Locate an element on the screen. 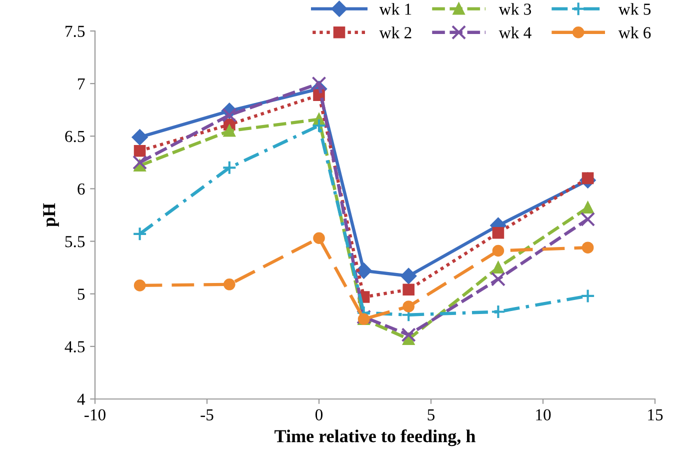  y-axis-title: pH is located at coordinates (51, 215).